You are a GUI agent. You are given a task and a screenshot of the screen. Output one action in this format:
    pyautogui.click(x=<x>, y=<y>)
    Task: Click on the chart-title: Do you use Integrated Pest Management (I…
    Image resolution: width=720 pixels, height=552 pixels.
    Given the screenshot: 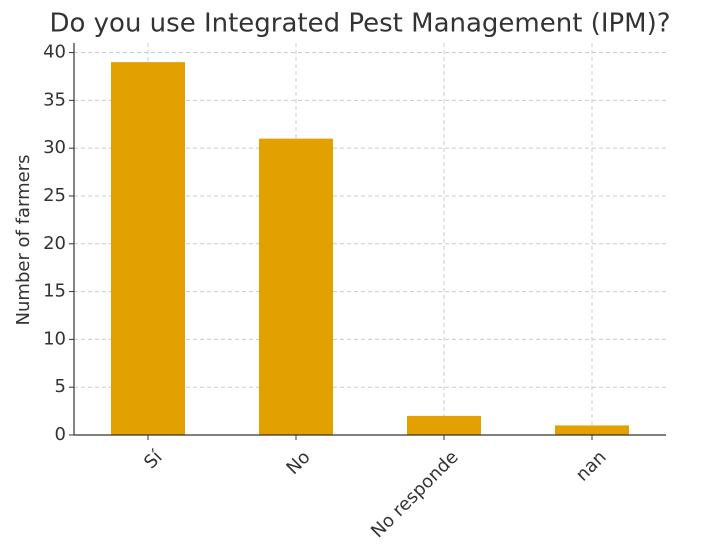 What is the action you would take?
    pyautogui.click(x=359, y=24)
    